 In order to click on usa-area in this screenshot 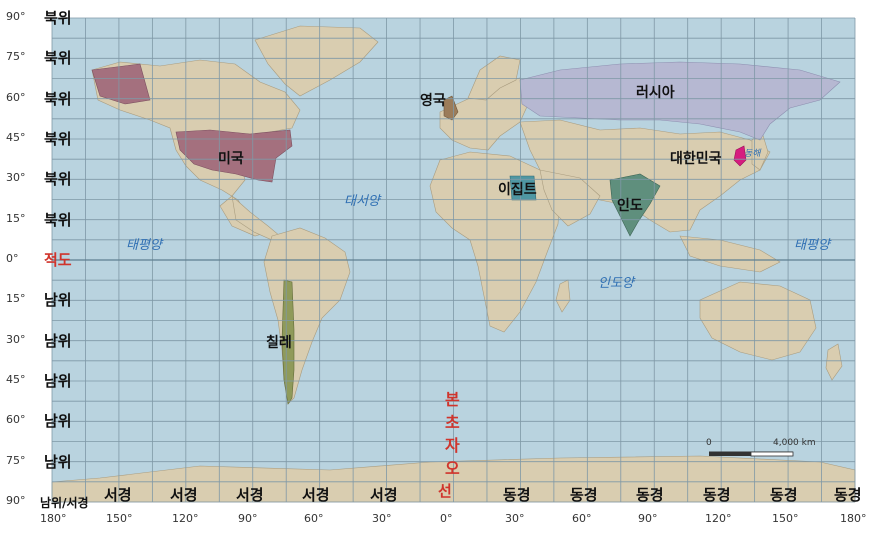, I will do `click(234, 156)`.